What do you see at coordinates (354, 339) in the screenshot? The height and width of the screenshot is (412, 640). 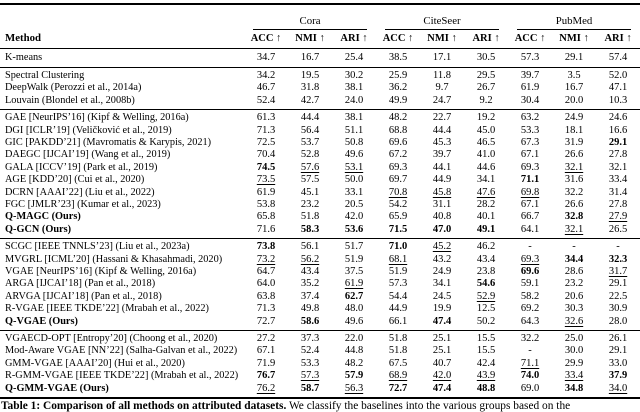 I see `metric-value-cell: 22.0` at bounding box center [354, 339].